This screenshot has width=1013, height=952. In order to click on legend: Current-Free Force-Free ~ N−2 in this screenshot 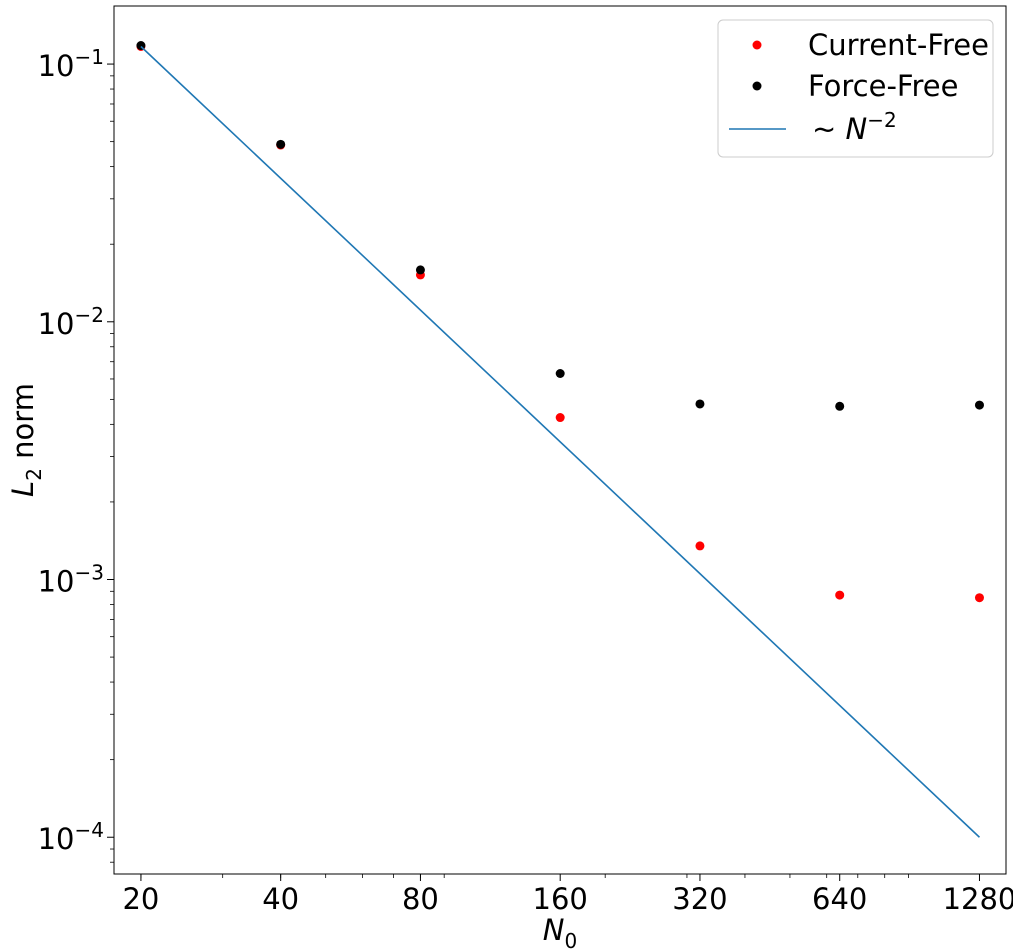, I will do `click(855, 88)`.